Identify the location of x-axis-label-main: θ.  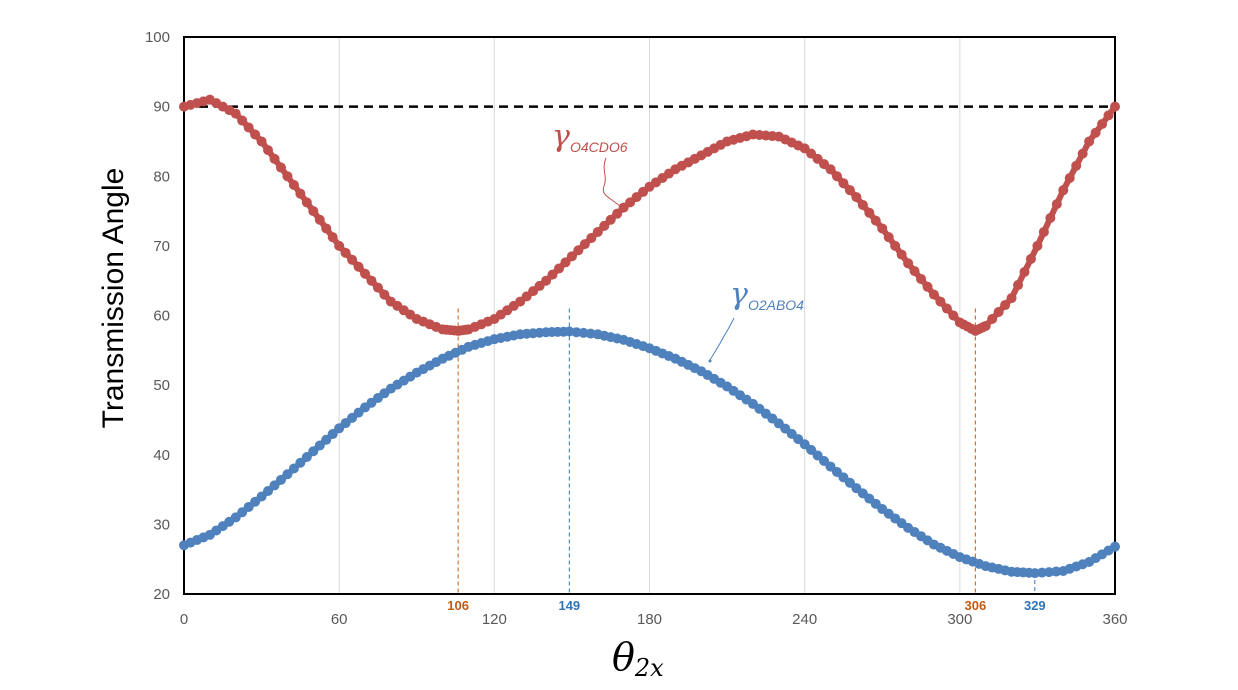
(623, 657).